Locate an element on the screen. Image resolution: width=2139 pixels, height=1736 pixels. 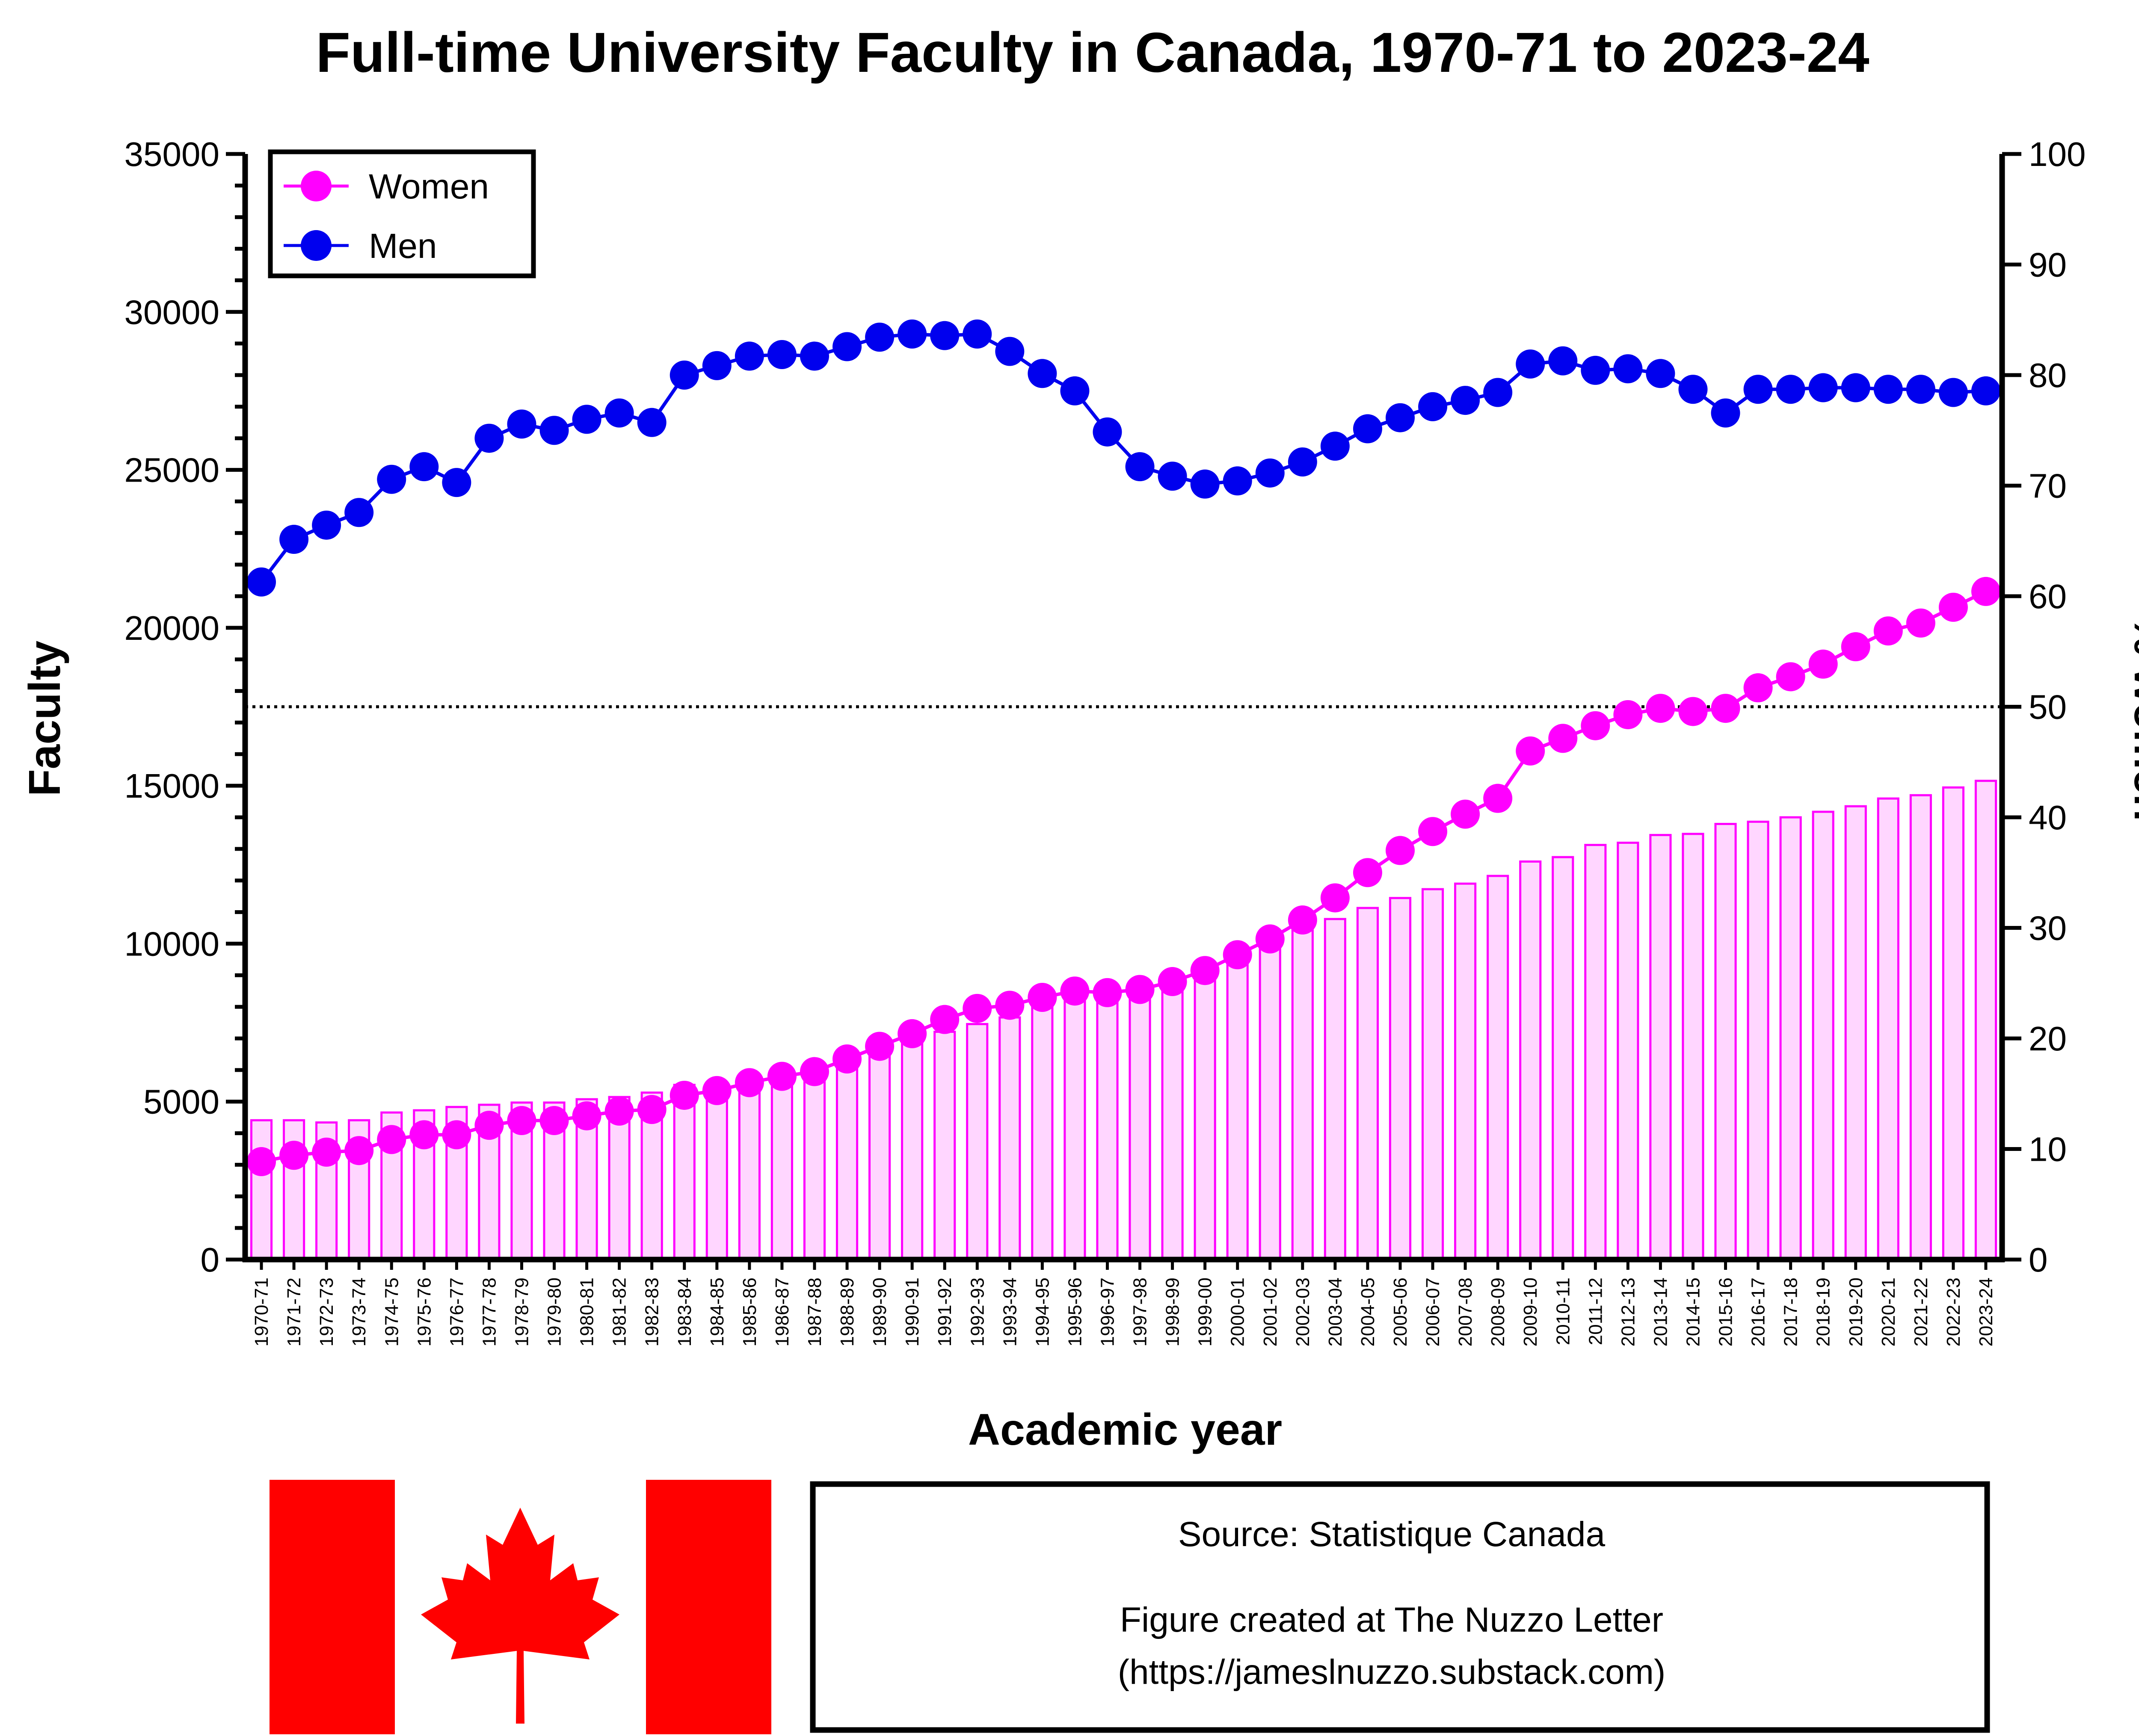
x-tick-label: 2009-10 is located at coordinates (1531, 1312).